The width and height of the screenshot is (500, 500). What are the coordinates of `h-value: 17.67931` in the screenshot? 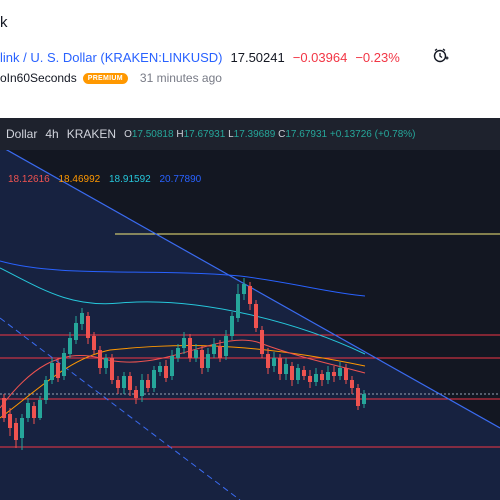 It's located at (204, 134).